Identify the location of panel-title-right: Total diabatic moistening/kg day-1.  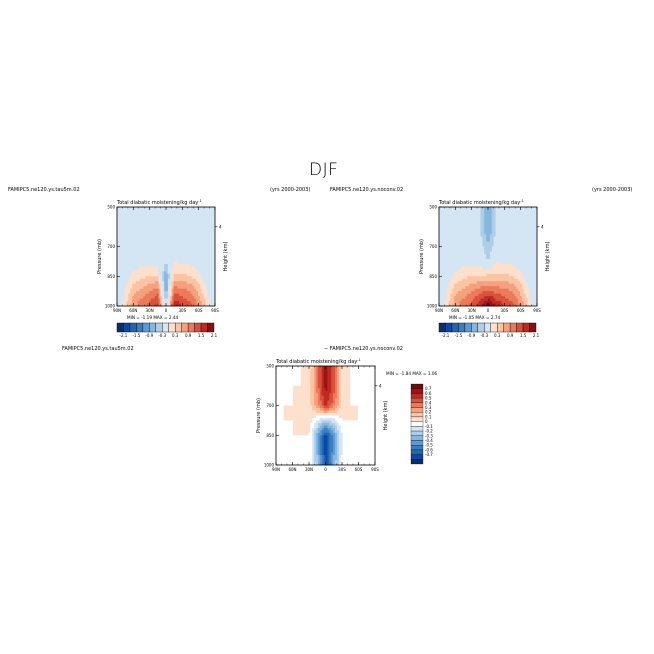
(481, 202).